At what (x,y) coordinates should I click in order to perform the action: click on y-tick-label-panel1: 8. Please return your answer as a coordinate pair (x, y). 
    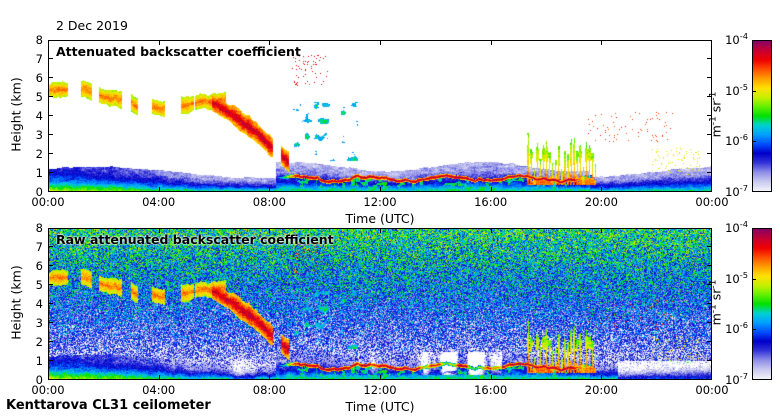
    Looking at the image, I should click on (39, 40).